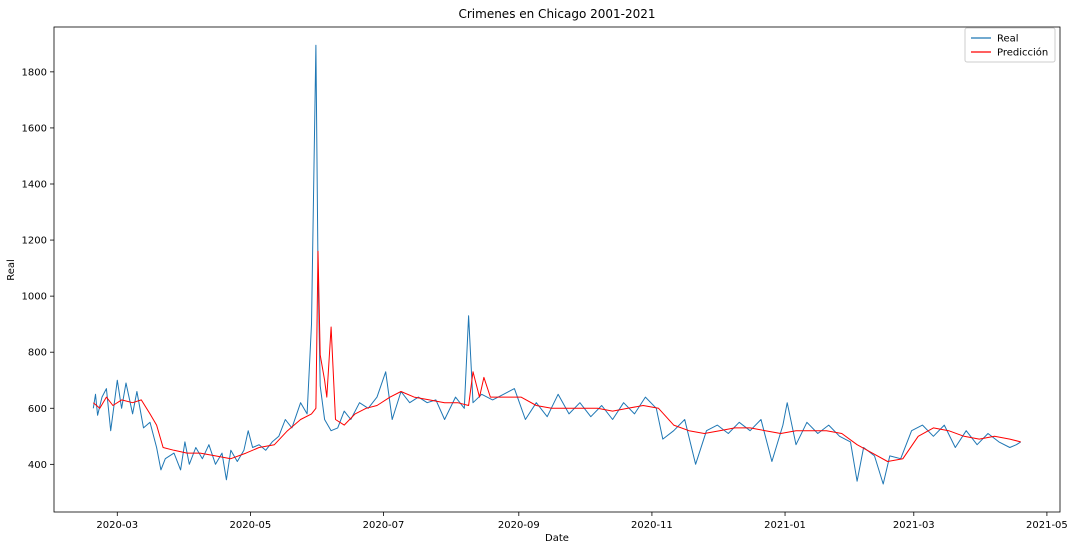 The height and width of the screenshot is (550, 1070). I want to click on x-tick-label: 2020-03, so click(117, 525).